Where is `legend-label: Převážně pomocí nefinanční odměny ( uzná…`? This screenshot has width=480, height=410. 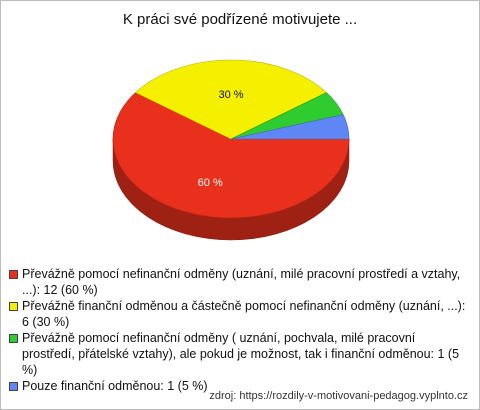
legend-label: Převážně pomocí nefinanční odměny ( uzná… is located at coordinates (241, 354).